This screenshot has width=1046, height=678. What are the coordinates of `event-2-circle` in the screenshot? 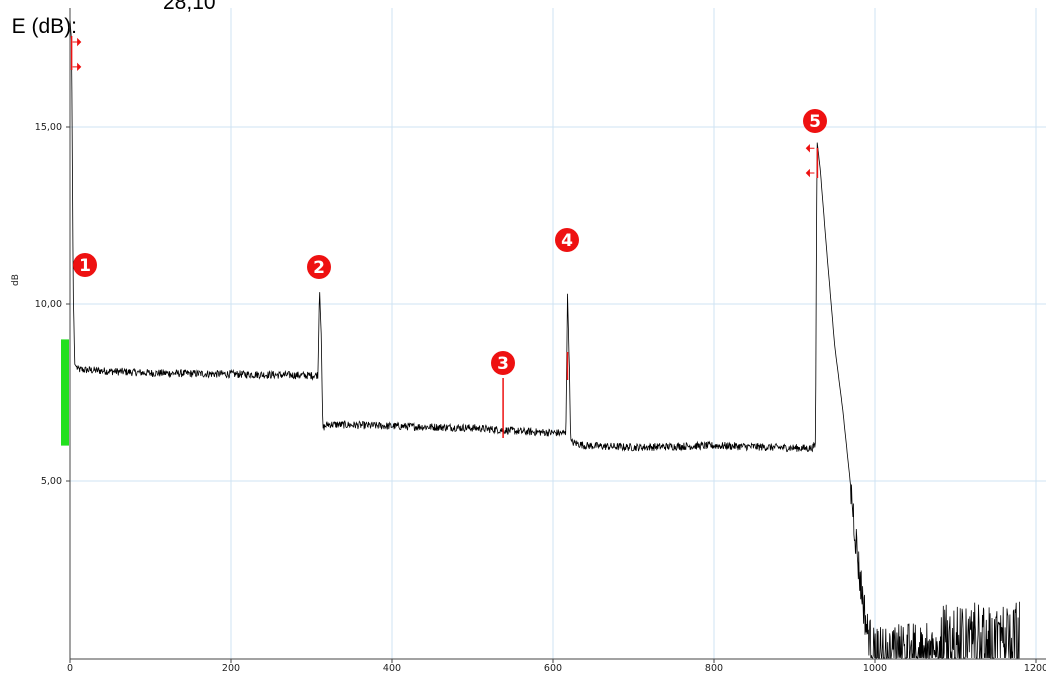 It's located at (319, 267).